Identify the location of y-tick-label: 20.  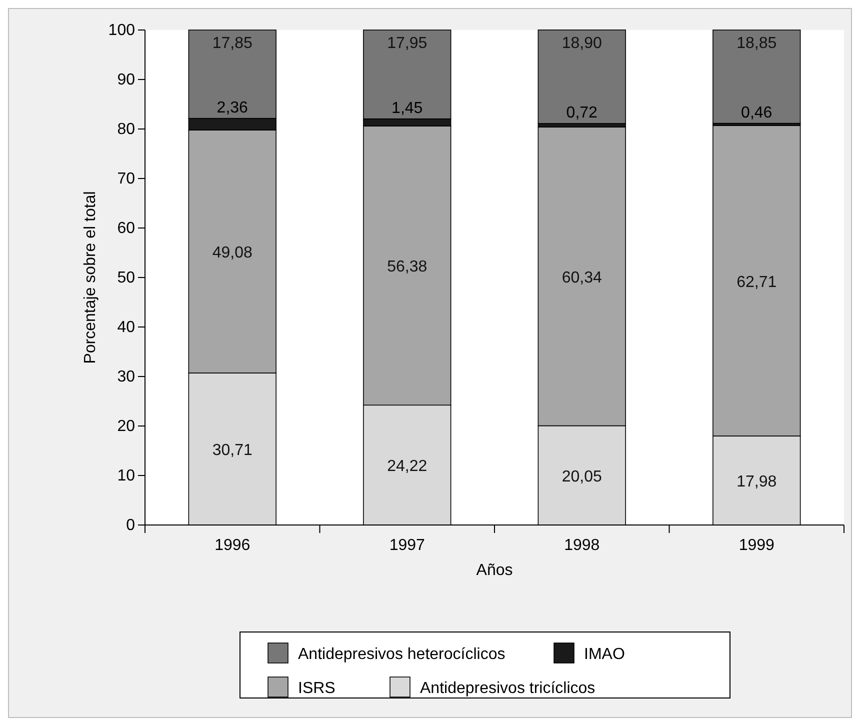
(126, 426).